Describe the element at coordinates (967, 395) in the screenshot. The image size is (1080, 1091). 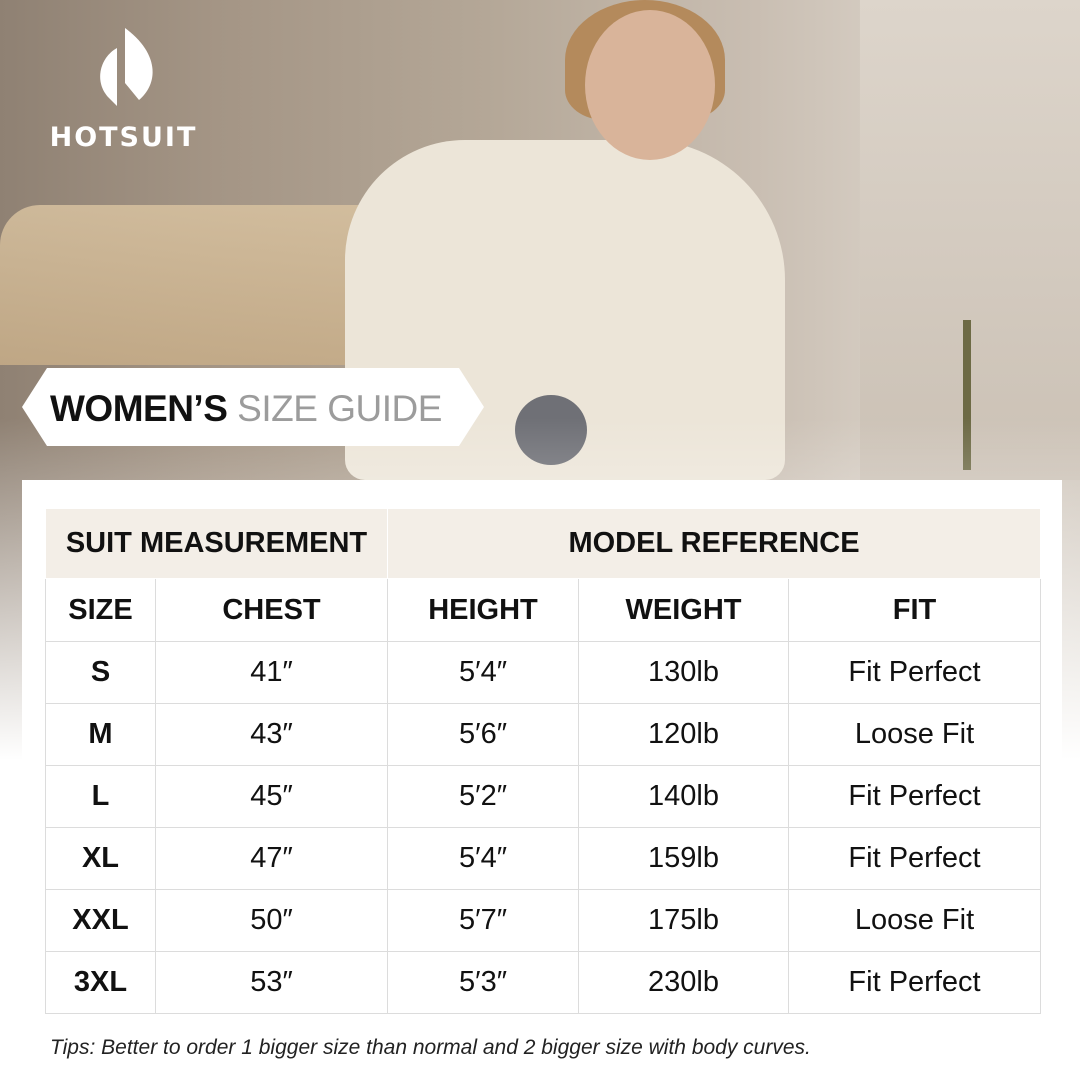
I see `plant` at that location.